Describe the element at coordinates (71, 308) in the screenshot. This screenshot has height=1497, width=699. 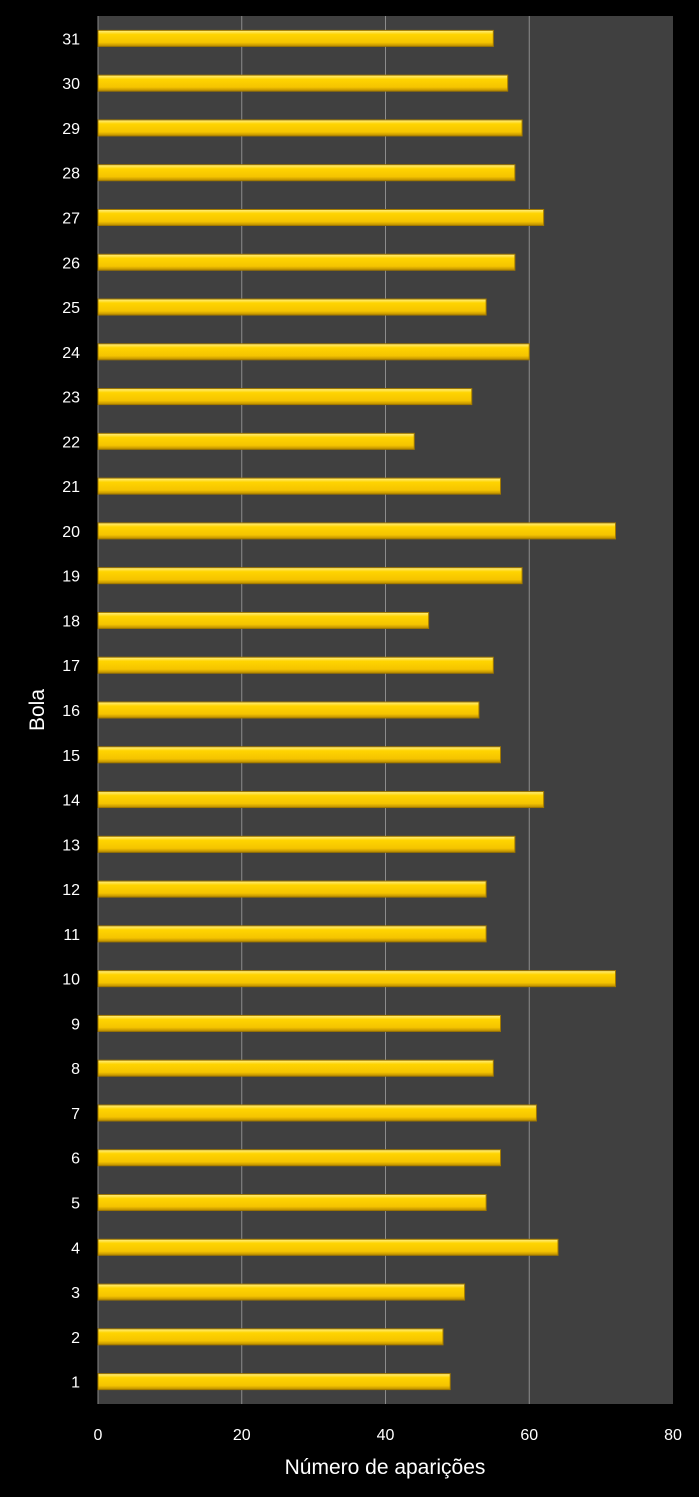
I see `y-tick-label: 25` at that location.